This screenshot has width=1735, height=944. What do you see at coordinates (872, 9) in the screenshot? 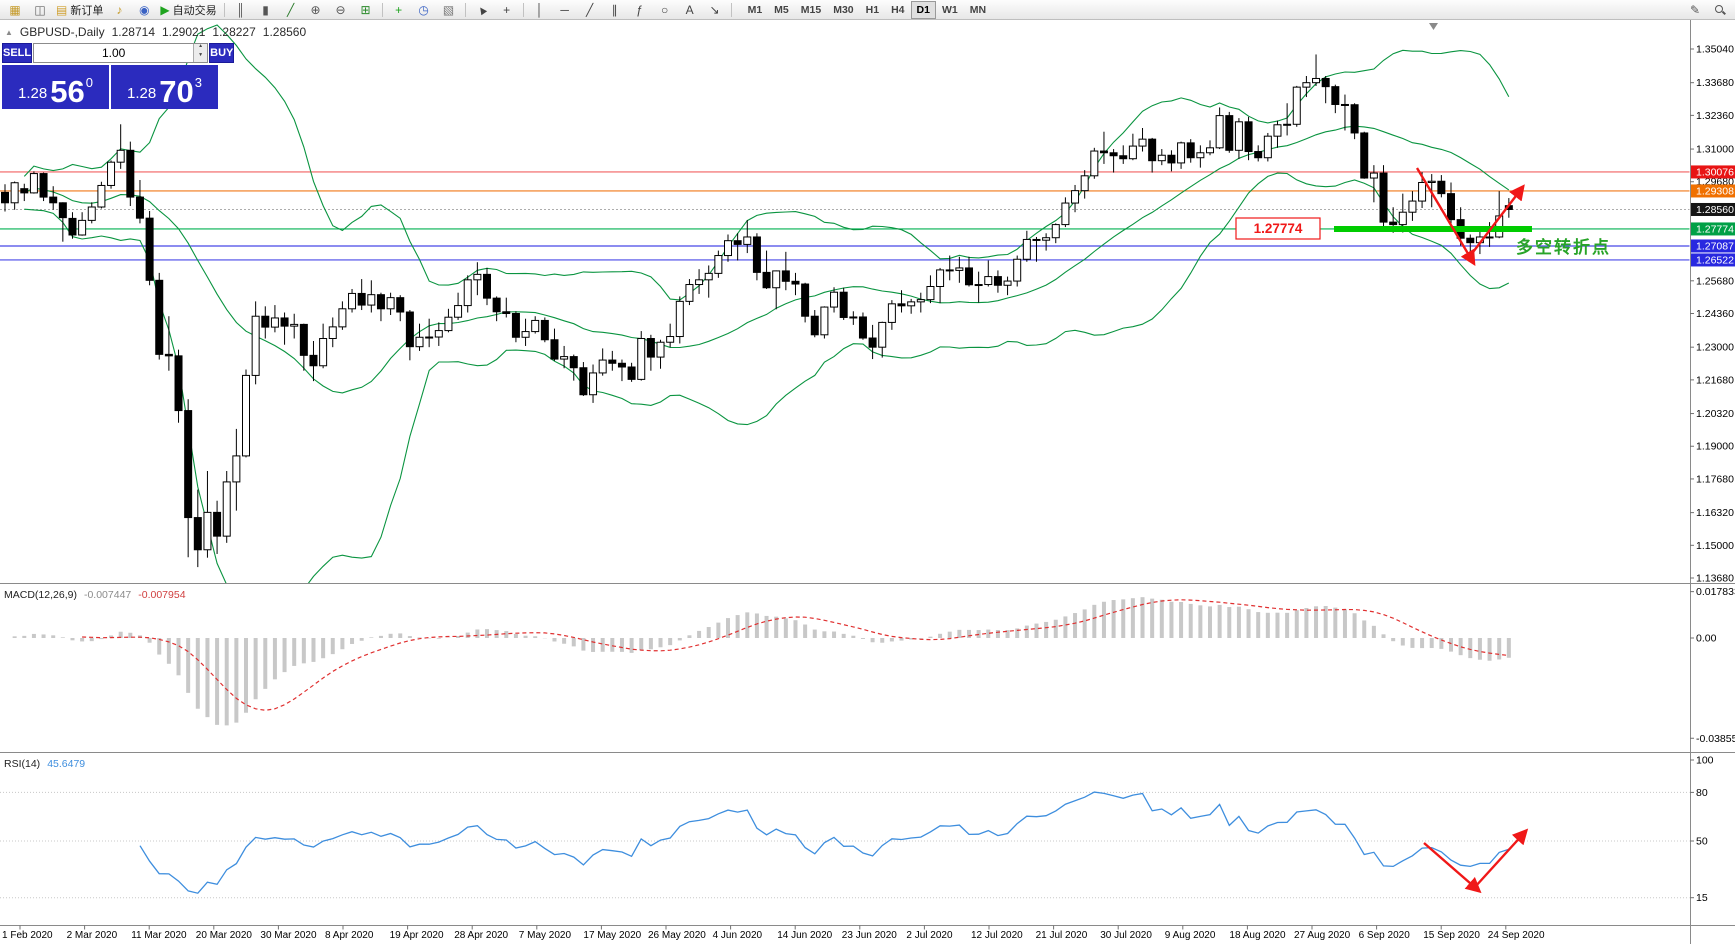
I see `timeframe-h1: H1` at bounding box center [872, 9].